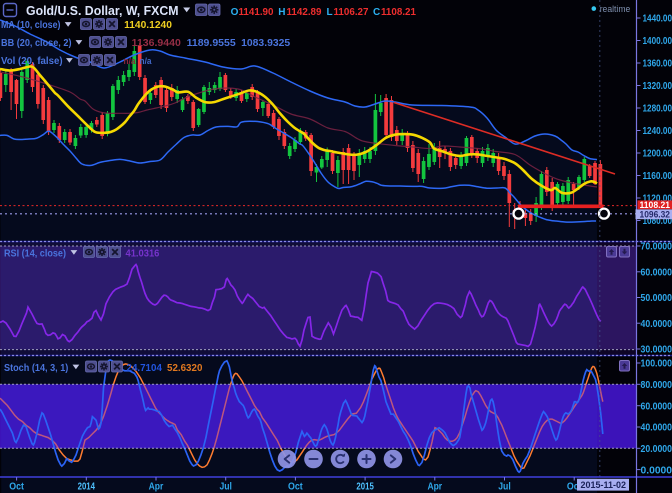 The width and height of the screenshot is (672, 493). What do you see at coordinates (657, 199) in the screenshot?
I see `svg-text: 1120.00` at bounding box center [657, 199].